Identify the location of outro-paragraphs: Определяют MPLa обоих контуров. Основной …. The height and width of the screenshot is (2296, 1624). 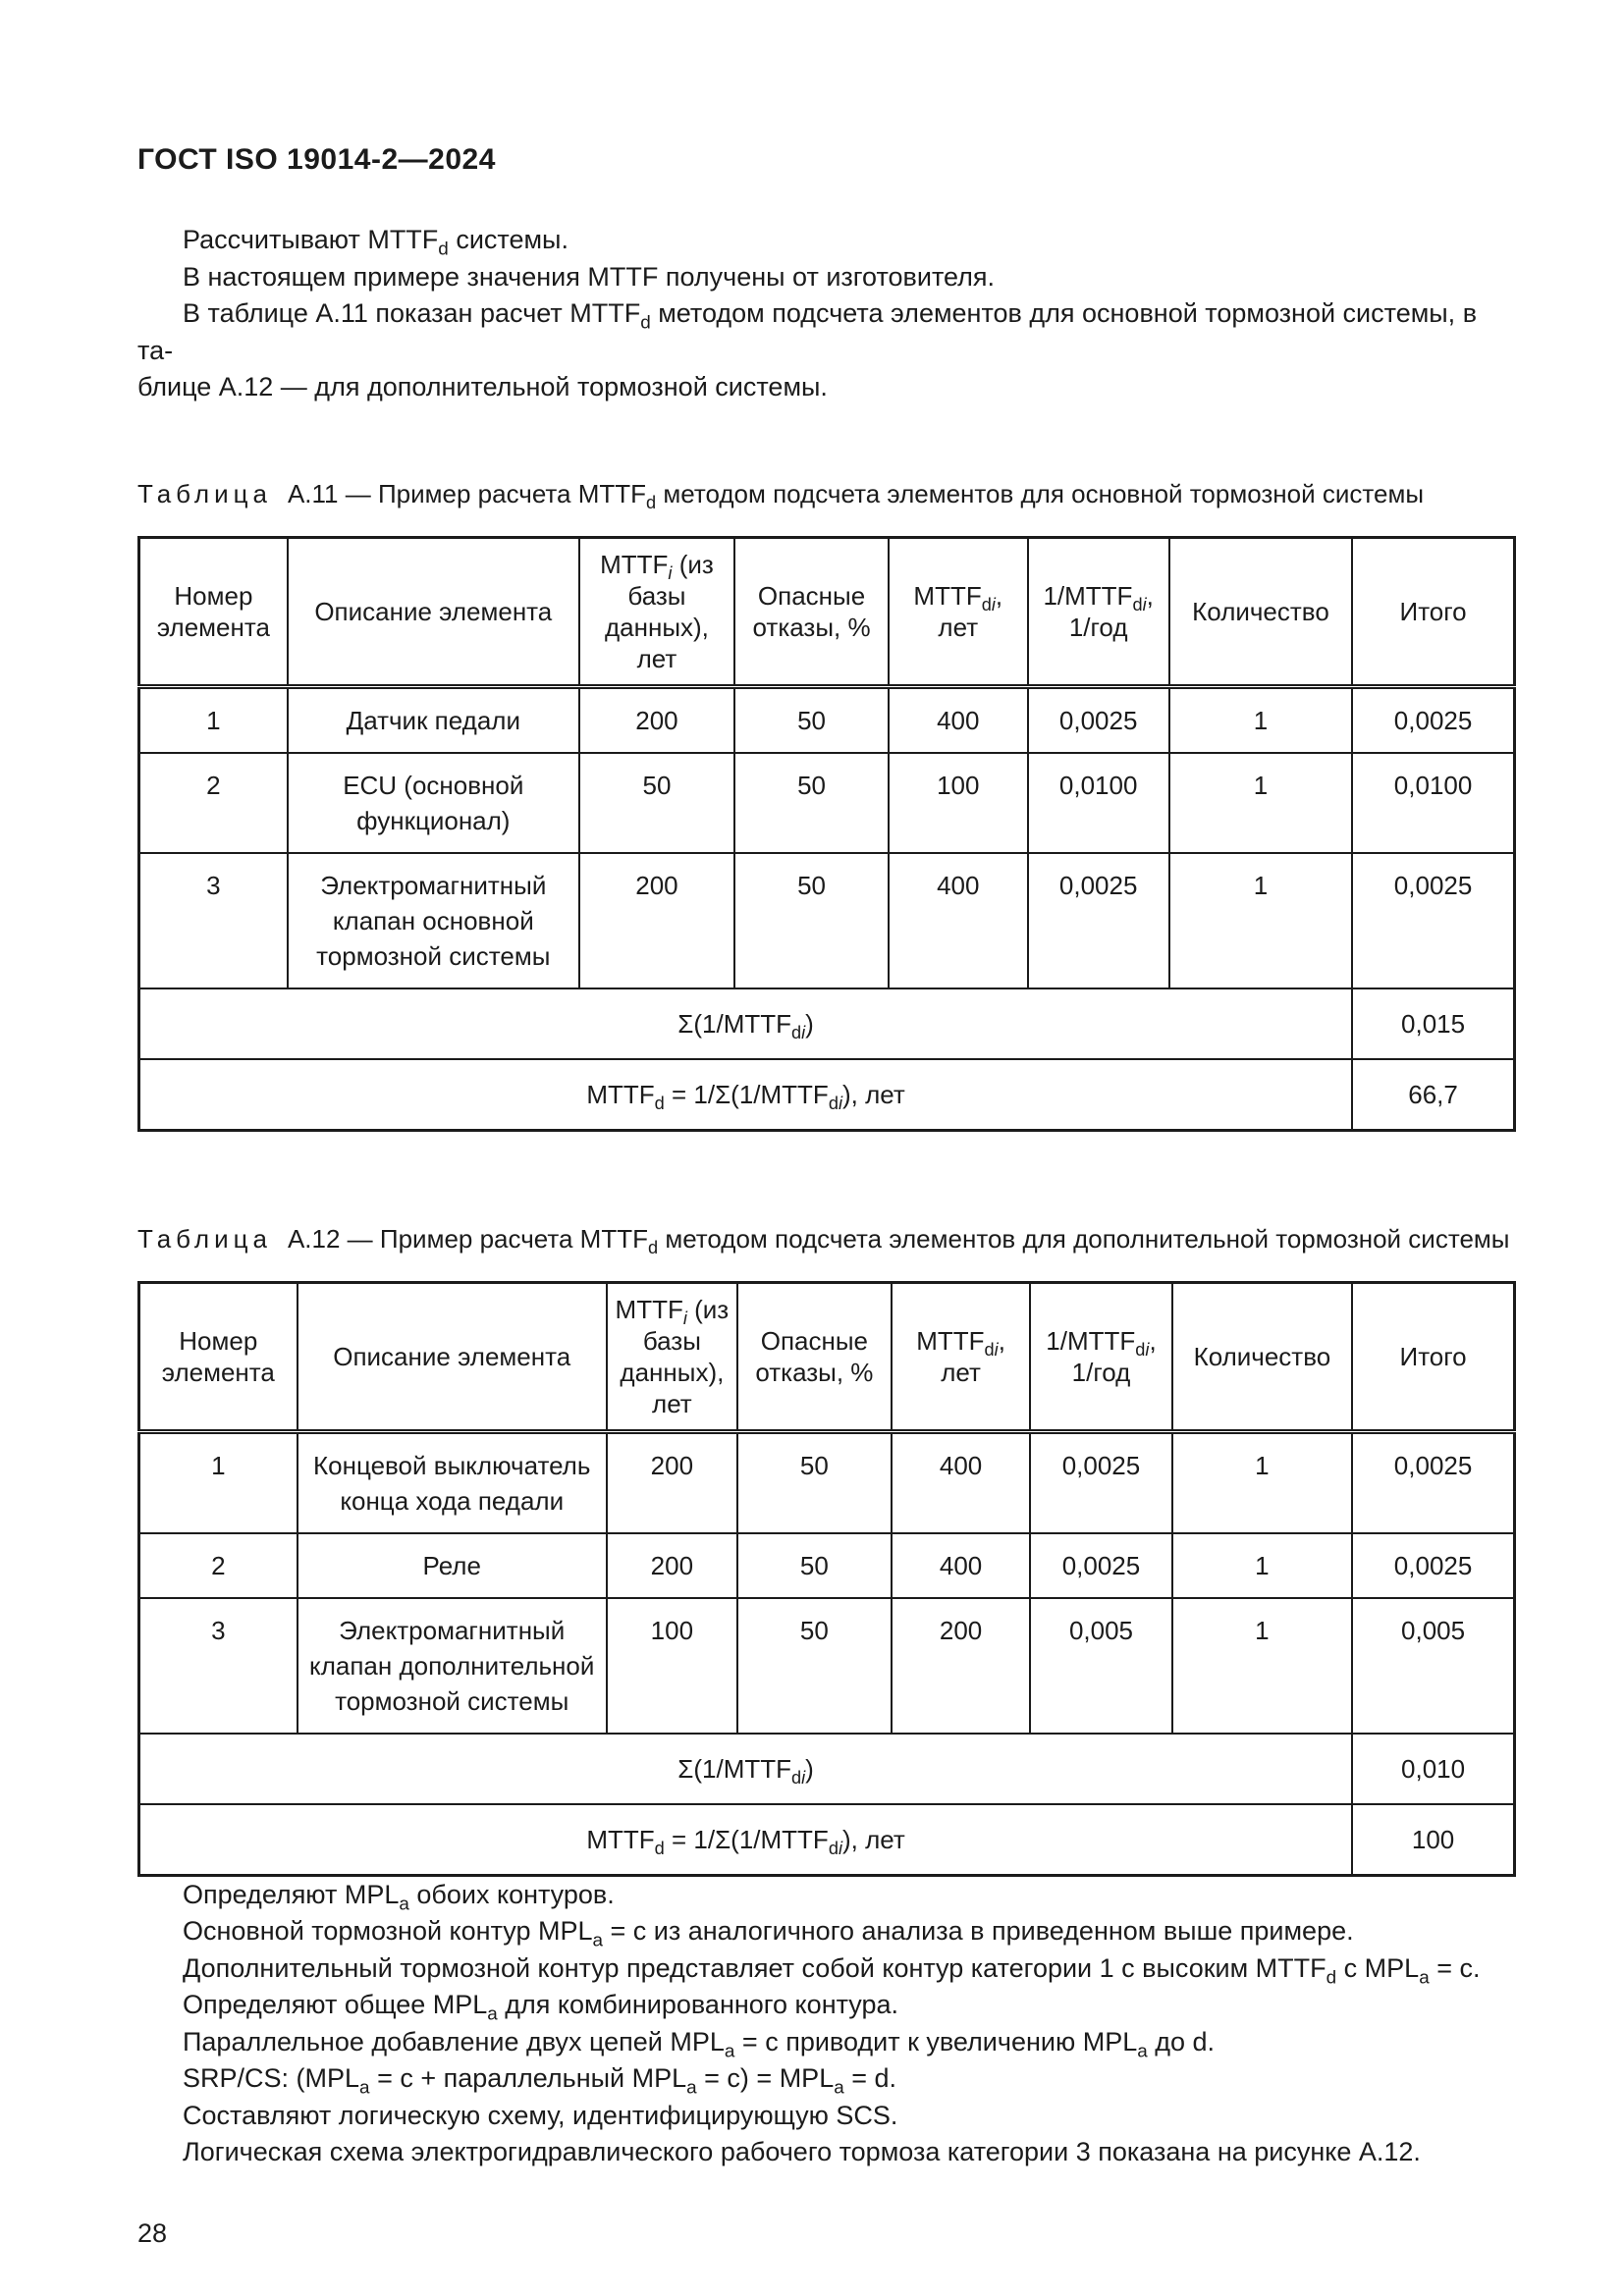
(826, 2024).